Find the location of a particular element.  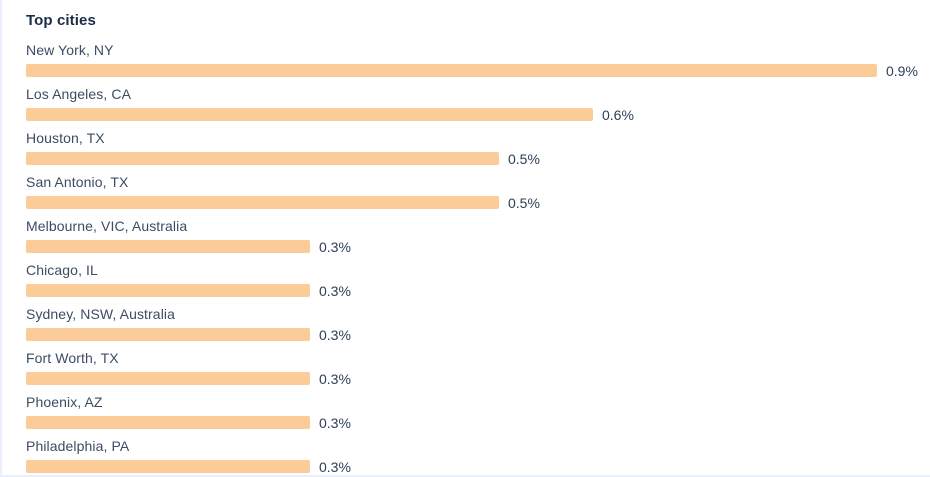

bar-row: Houston, TX 0.5% is located at coordinates (466, 148).